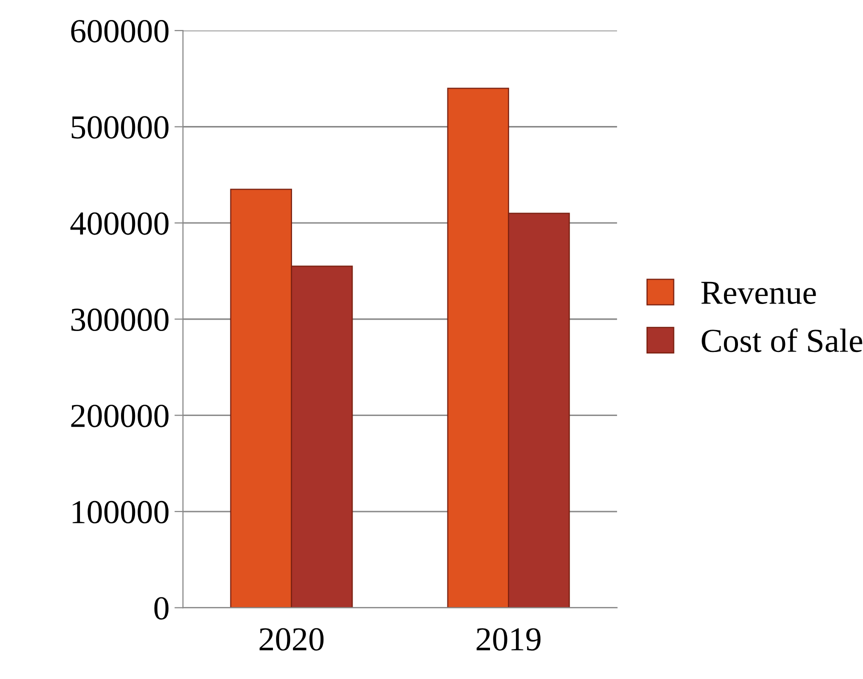 The height and width of the screenshot is (679, 863). Describe the element at coordinates (292, 639) in the screenshot. I see `x-tick-label: 2020` at that location.